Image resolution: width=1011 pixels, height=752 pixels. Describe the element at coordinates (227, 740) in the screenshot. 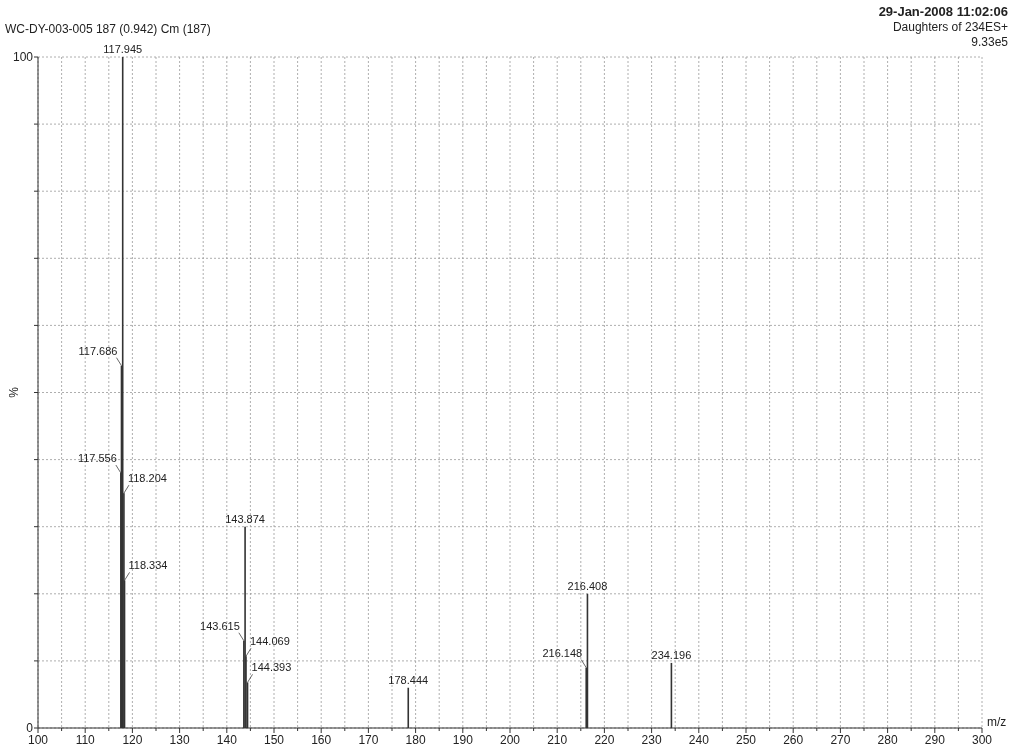

I see `x-tick-label: 140` at that location.